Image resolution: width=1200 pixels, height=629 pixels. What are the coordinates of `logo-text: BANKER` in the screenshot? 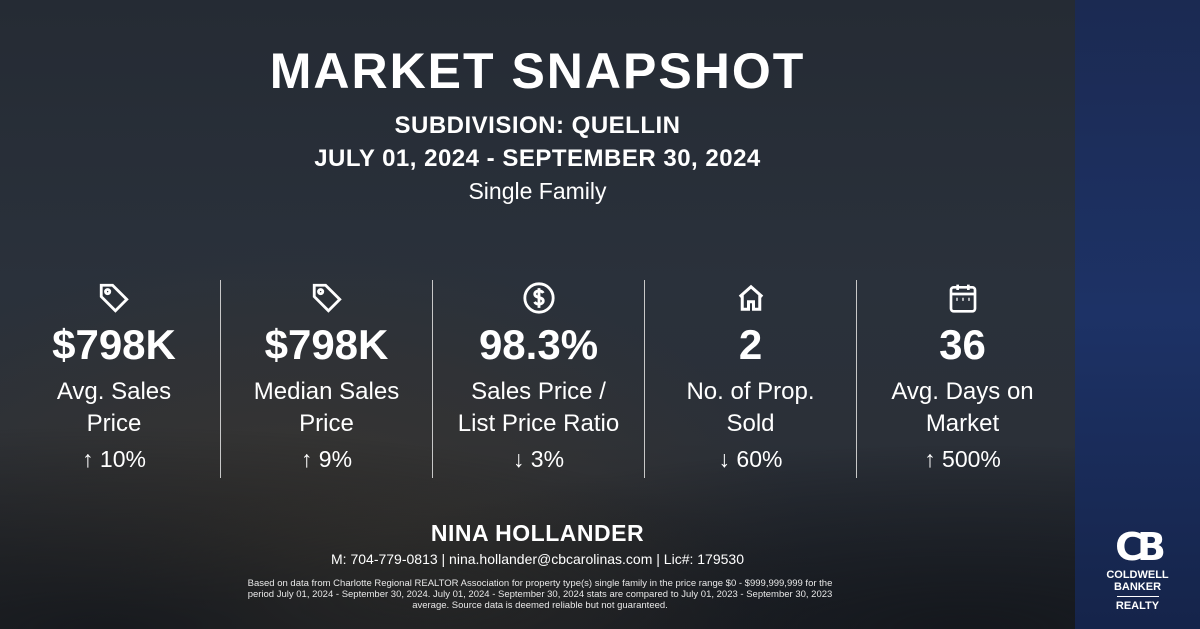 It's located at (1137, 587).